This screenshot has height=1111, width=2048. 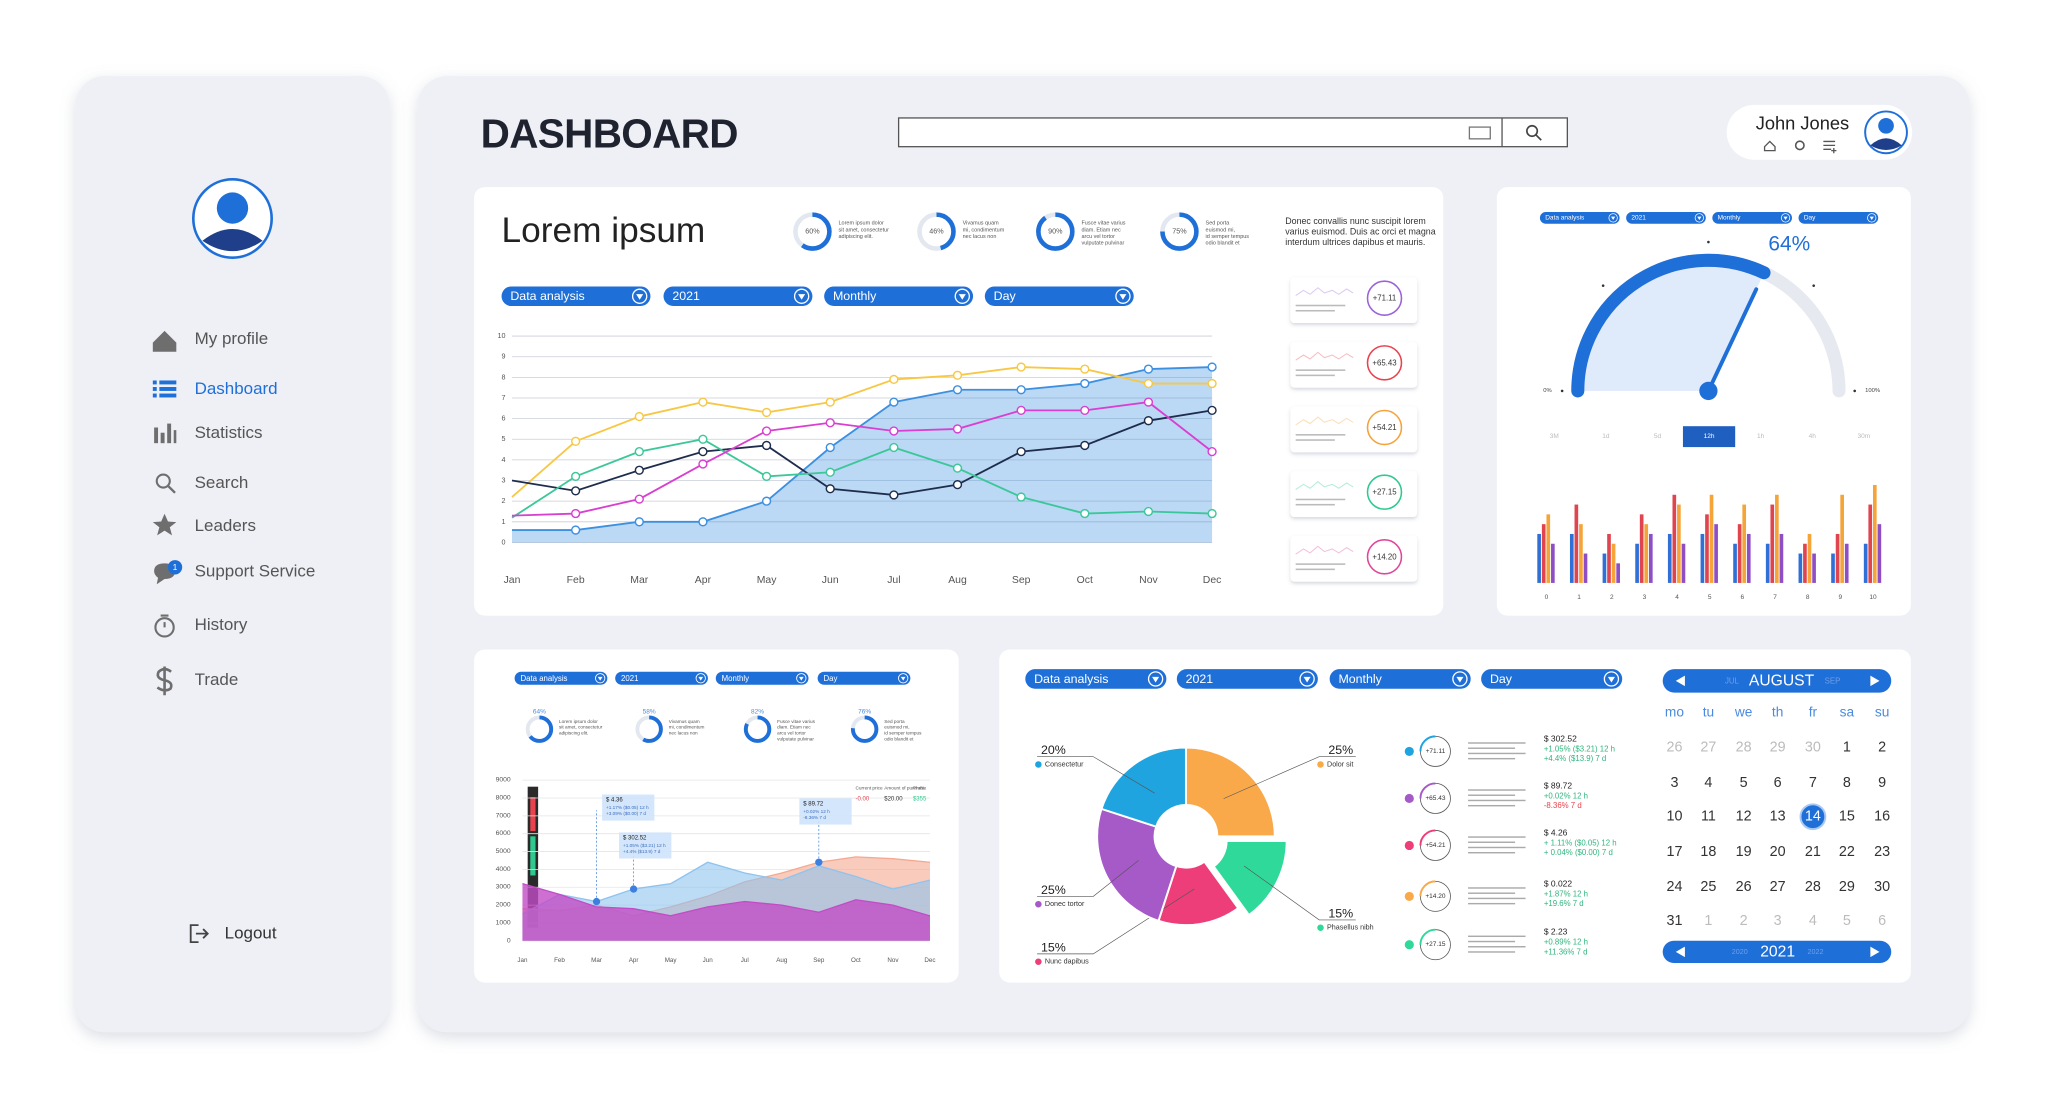 I want to click on calendar-day: 21, so click(x=1813, y=852).